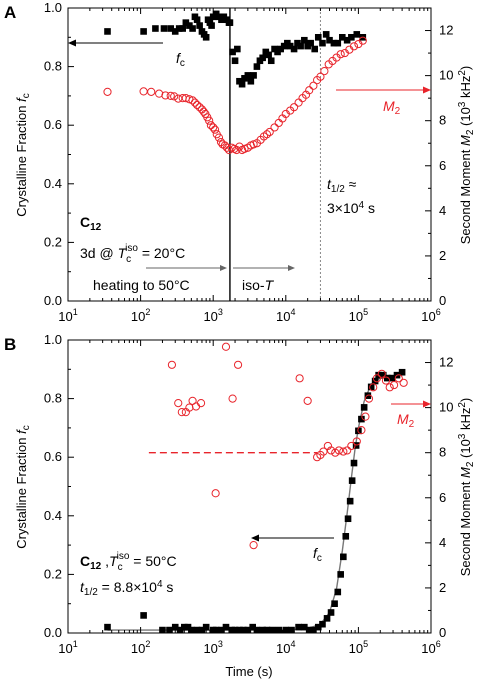 This screenshot has width=484, height=690. What do you see at coordinates (466, 487) in the screenshot?
I see `panel-b-right-axis-label: Second Moment M2 (103 kHz2)` at bounding box center [466, 487].